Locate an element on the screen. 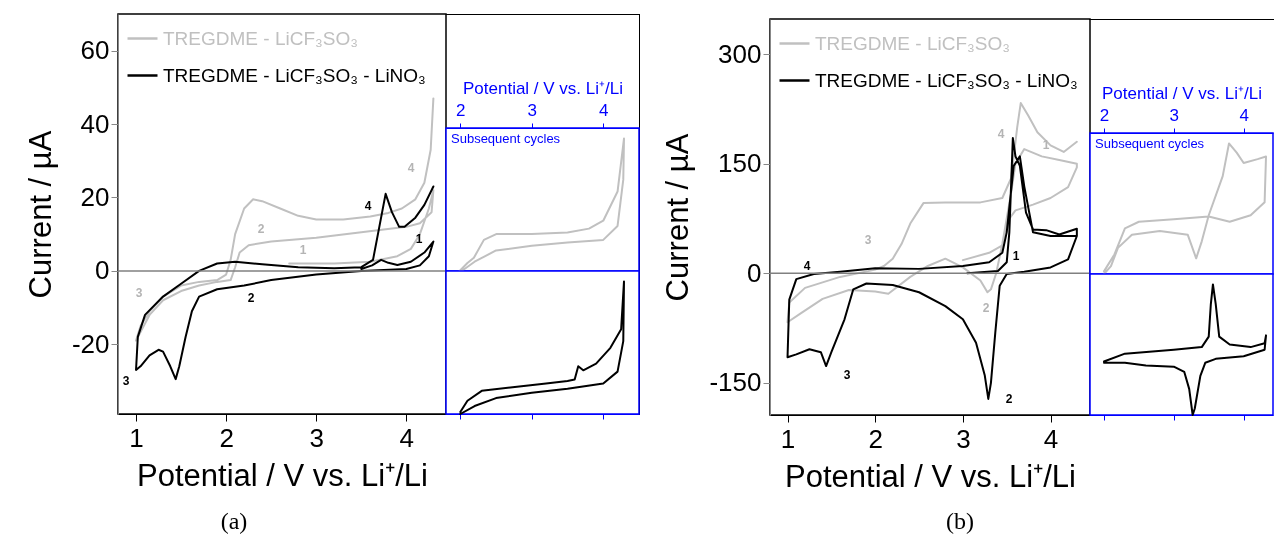 This screenshot has width=1274, height=544. y-tick-label: -20 is located at coordinates (90, 343).